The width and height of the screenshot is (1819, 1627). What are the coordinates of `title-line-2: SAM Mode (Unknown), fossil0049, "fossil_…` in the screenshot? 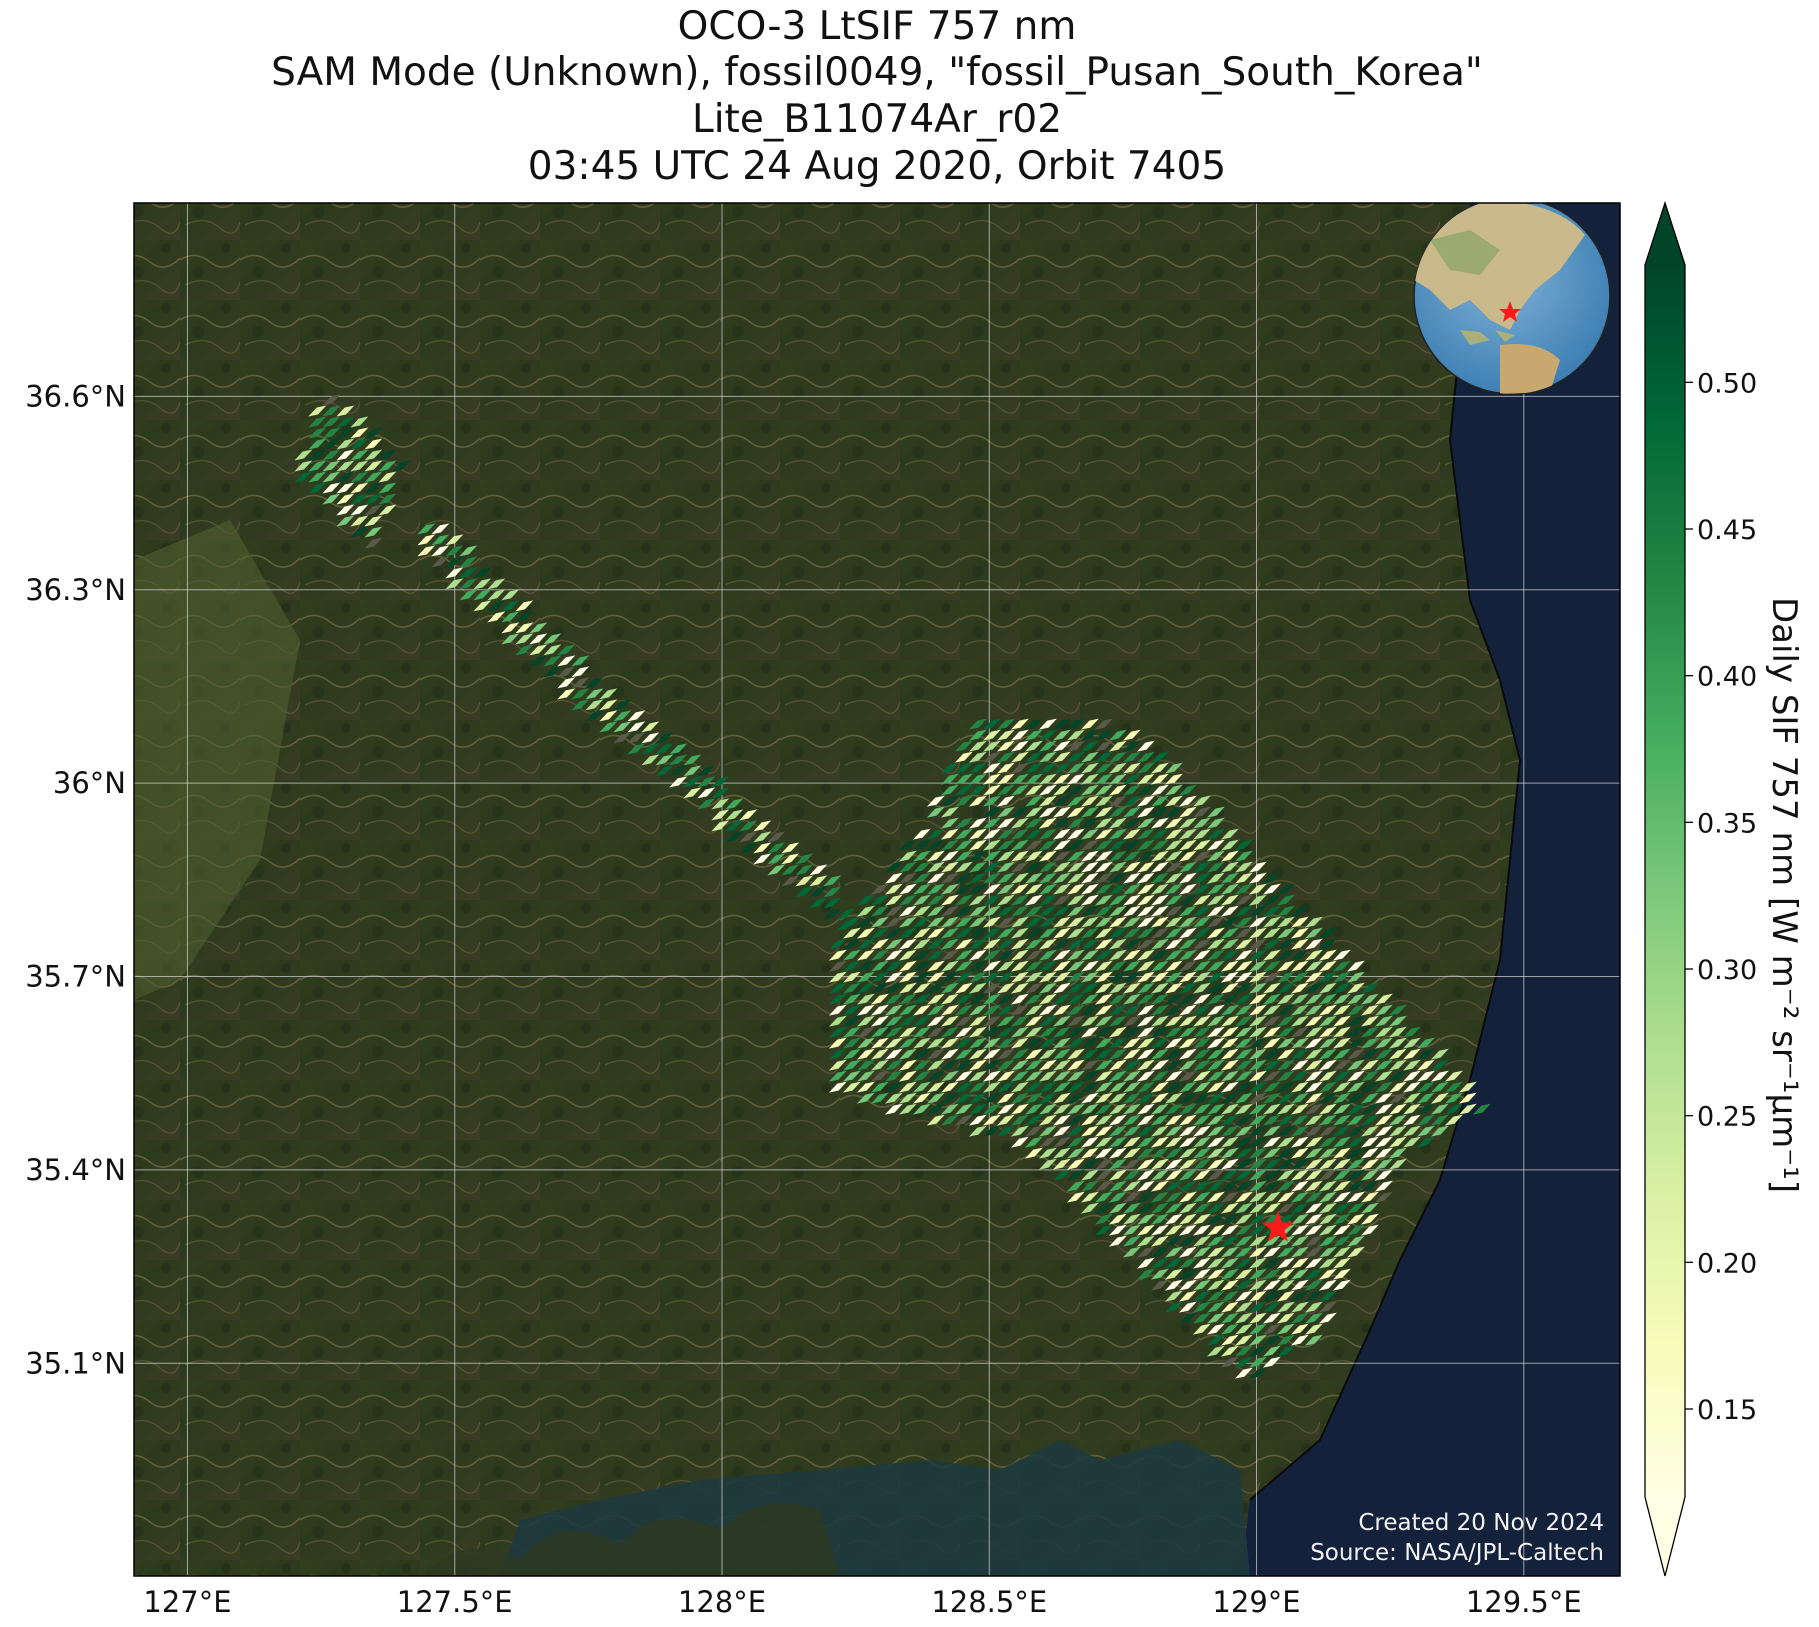 It's located at (877, 72).